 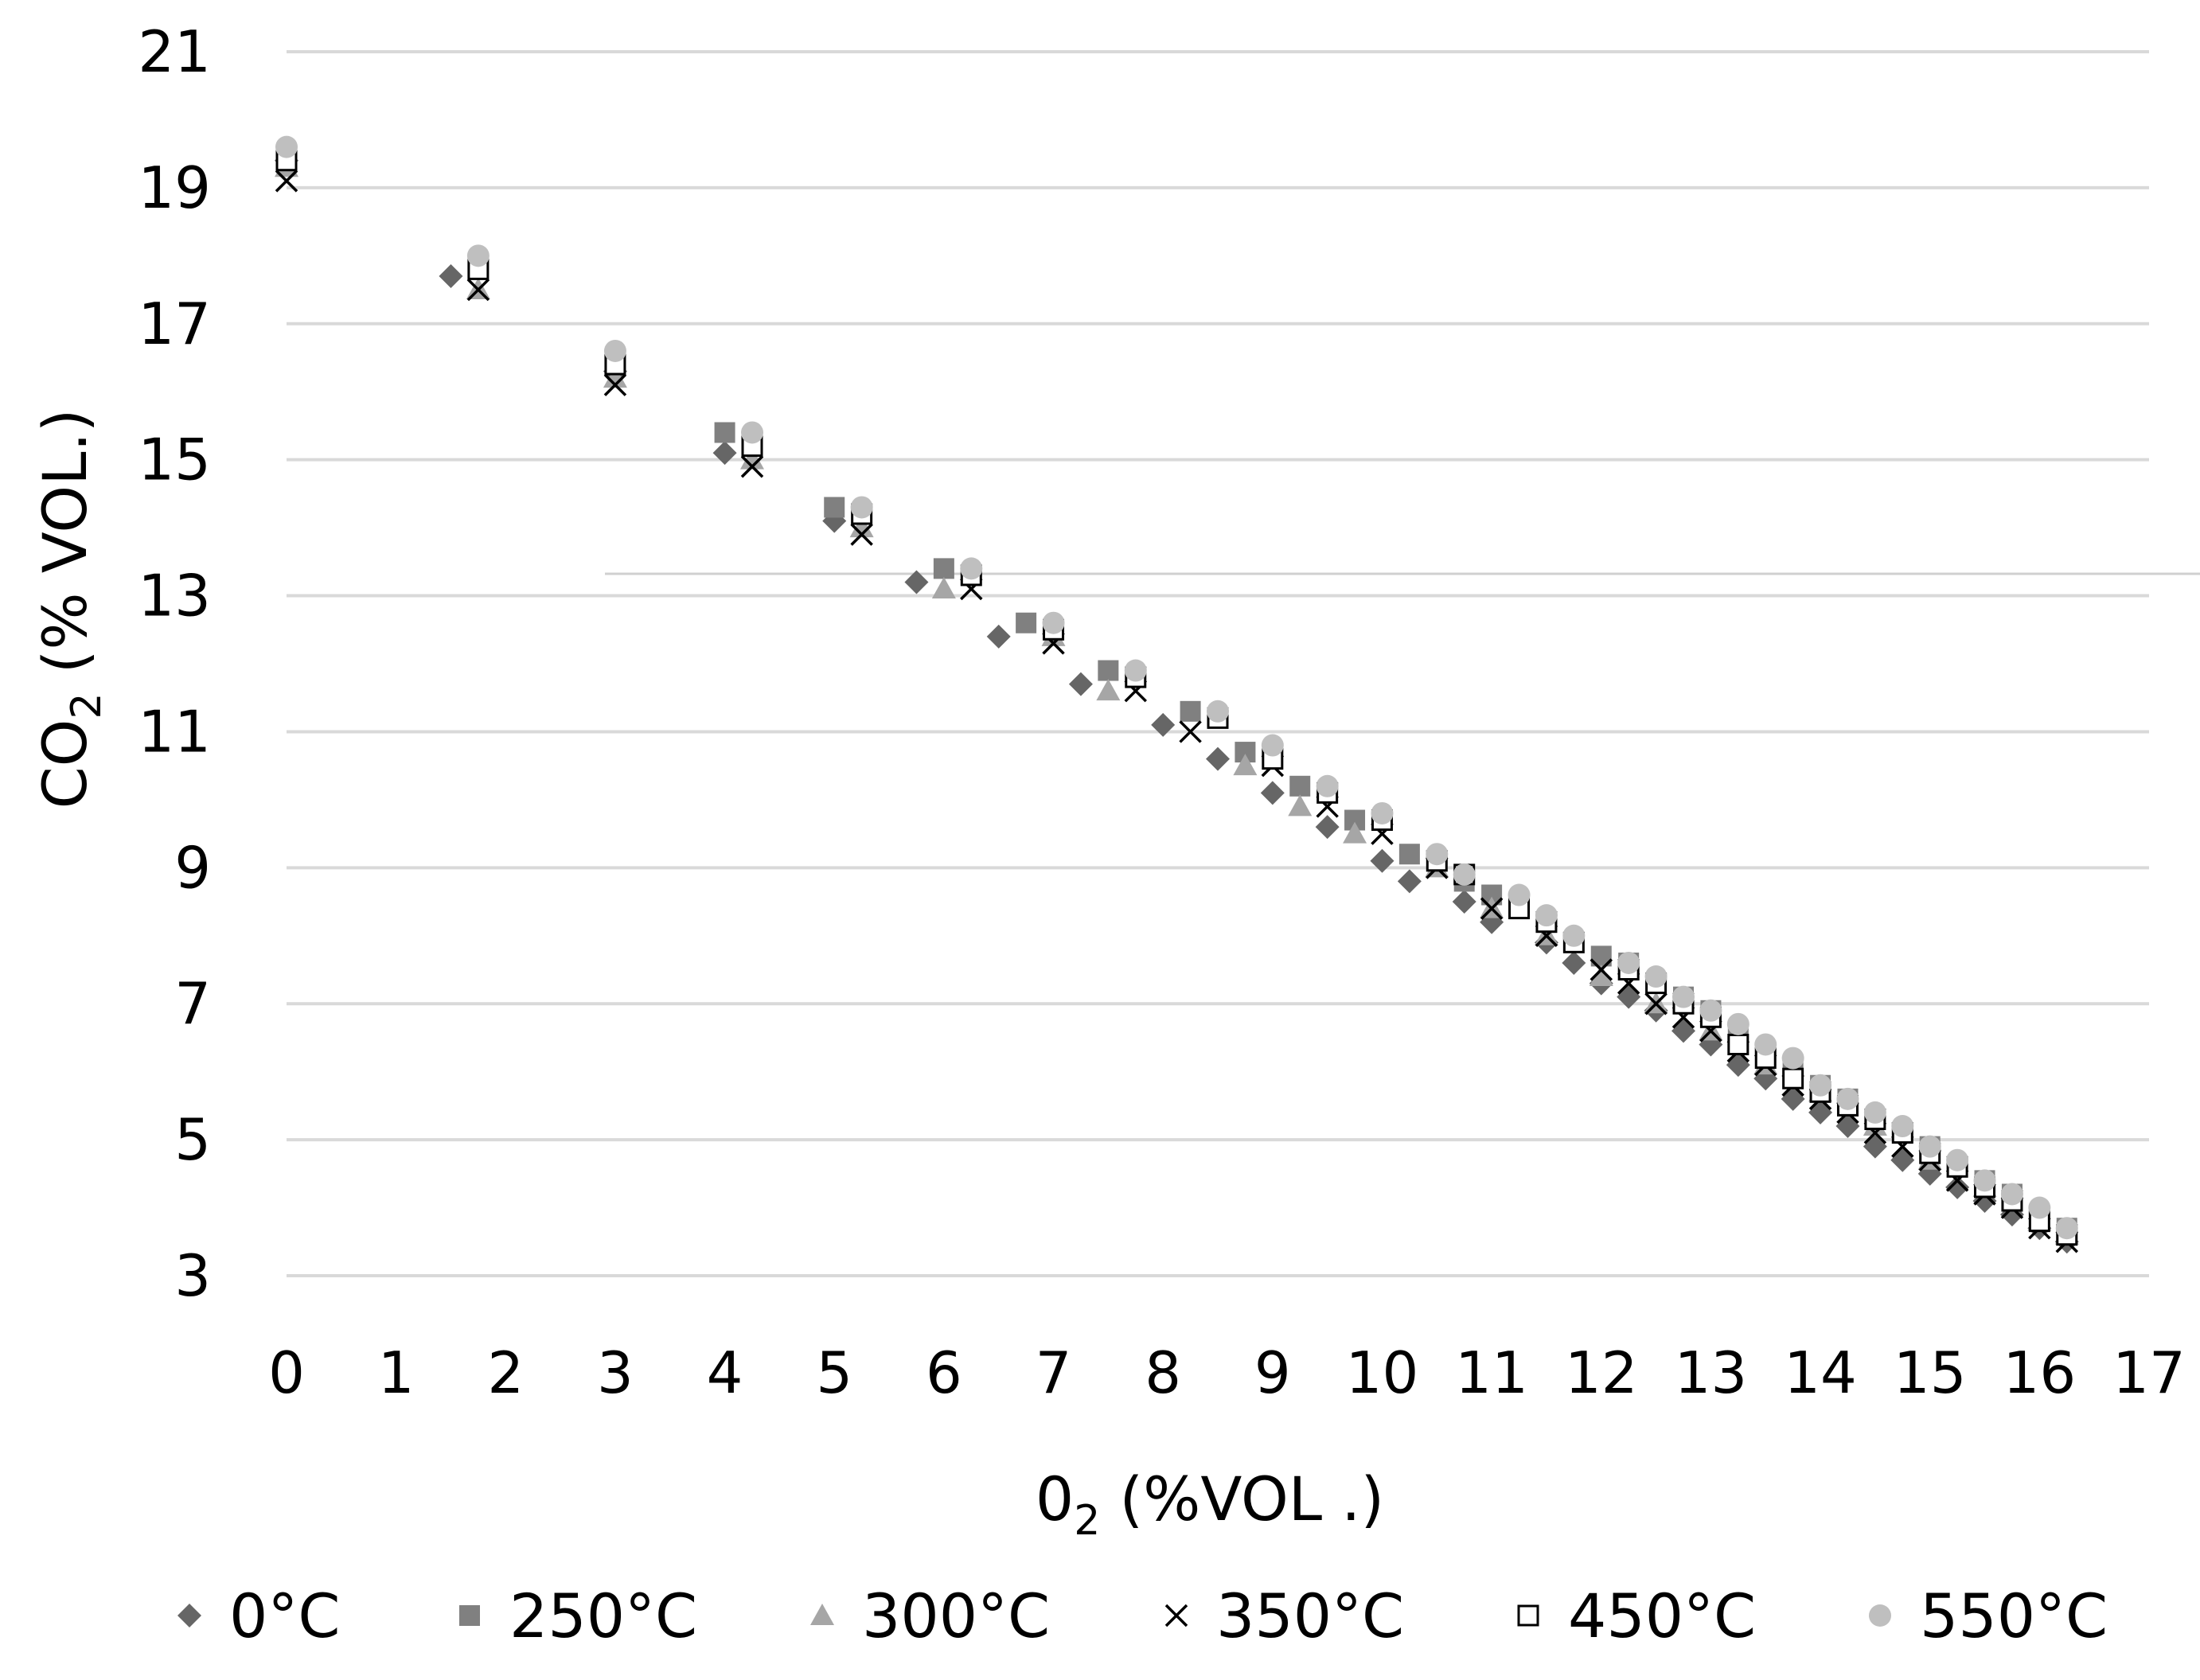 What do you see at coordinates (1055, 1499) in the screenshot?
I see `x-axis-title-main: 0` at bounding box center [1055, 1499].